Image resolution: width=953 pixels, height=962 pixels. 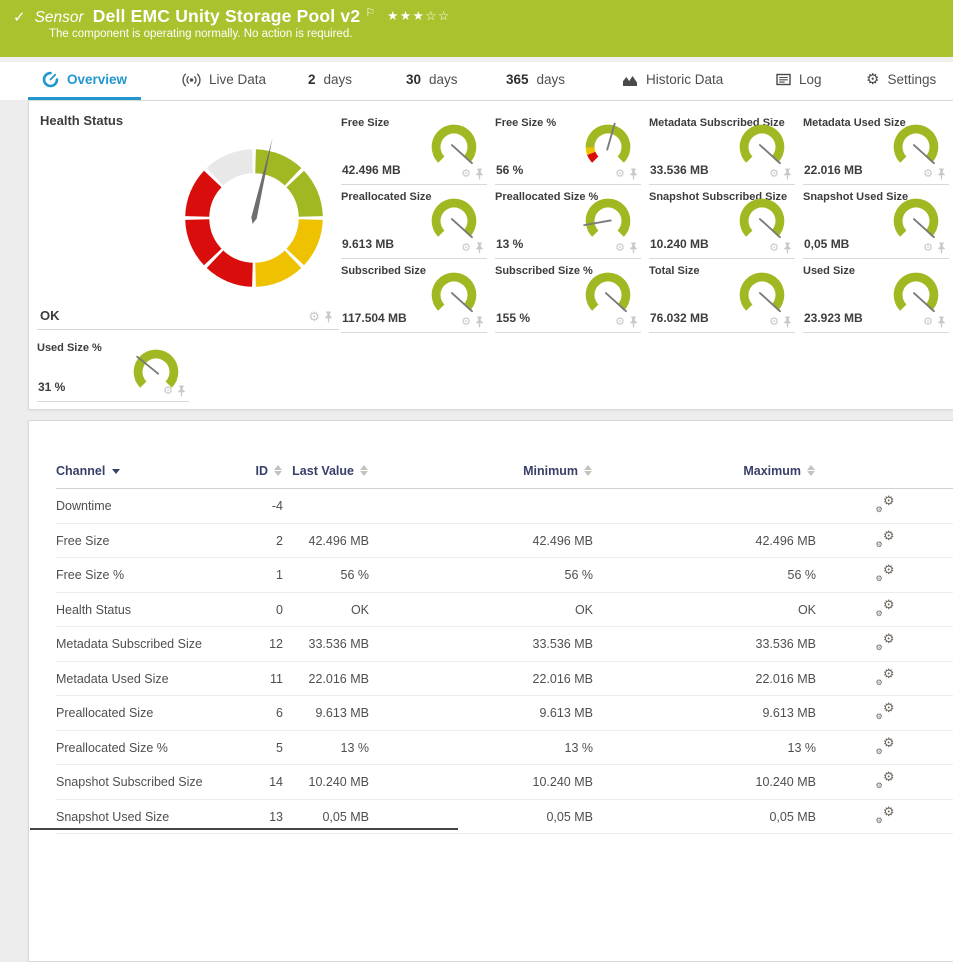 What do you see at coordinates (370, 13) in the screenshot?
I see `flag-icon: ⚐` at bounding box center [370, 13].